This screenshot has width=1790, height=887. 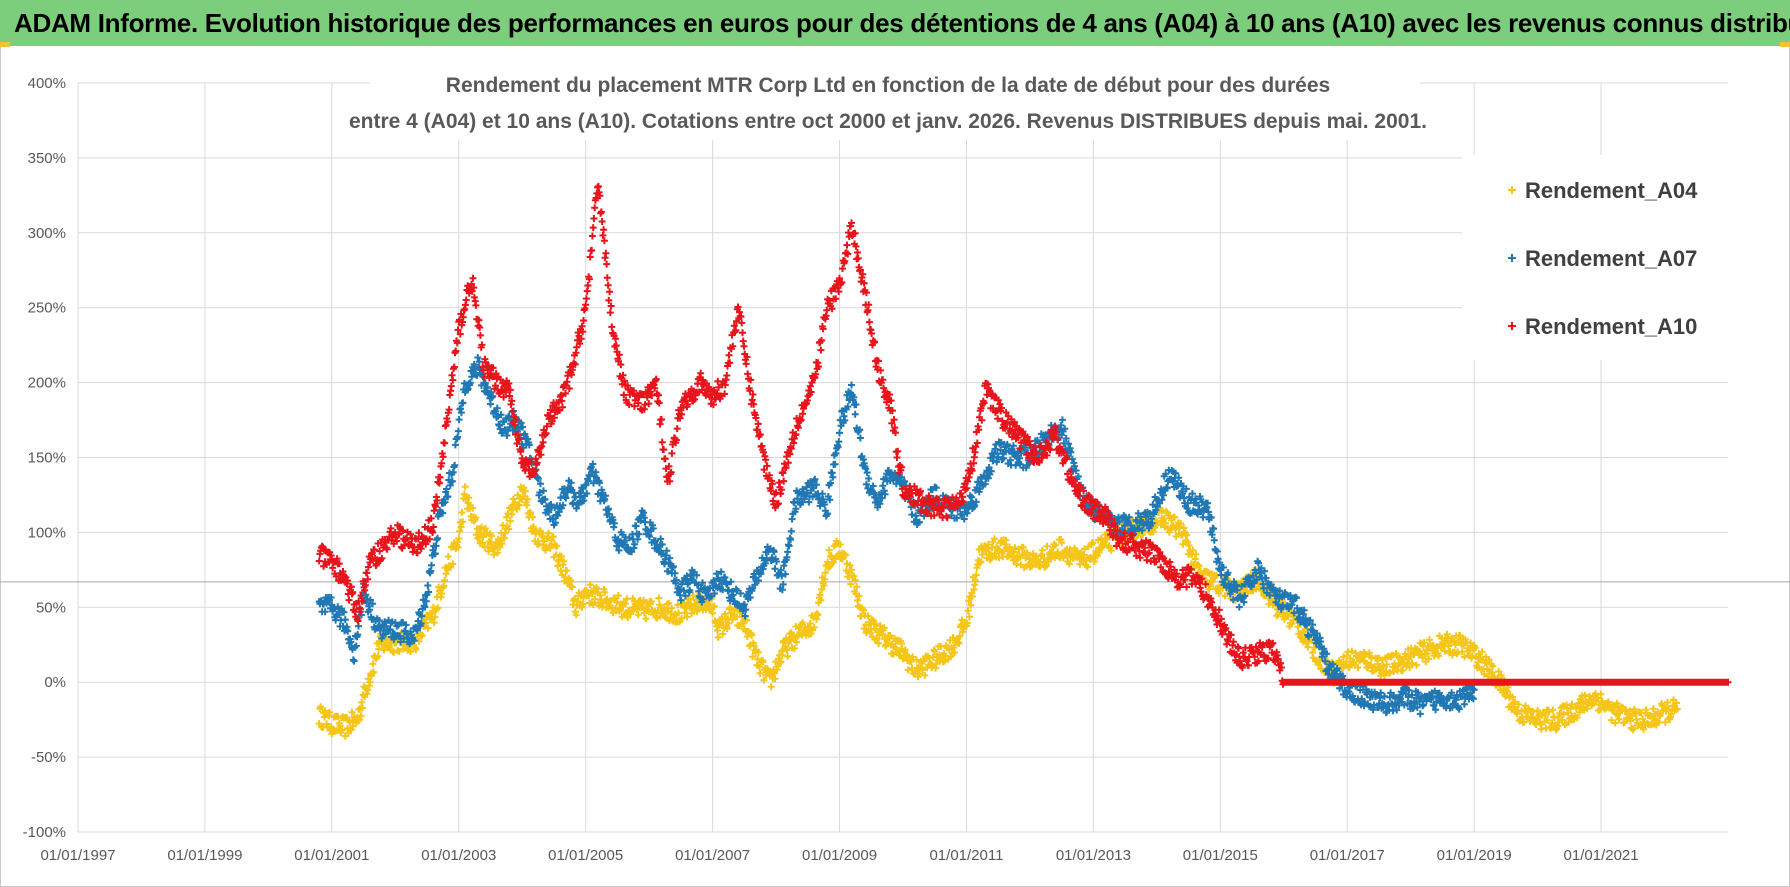 I want to click on x-tick-label: 01/01/2007, so click(x=712, y=855).